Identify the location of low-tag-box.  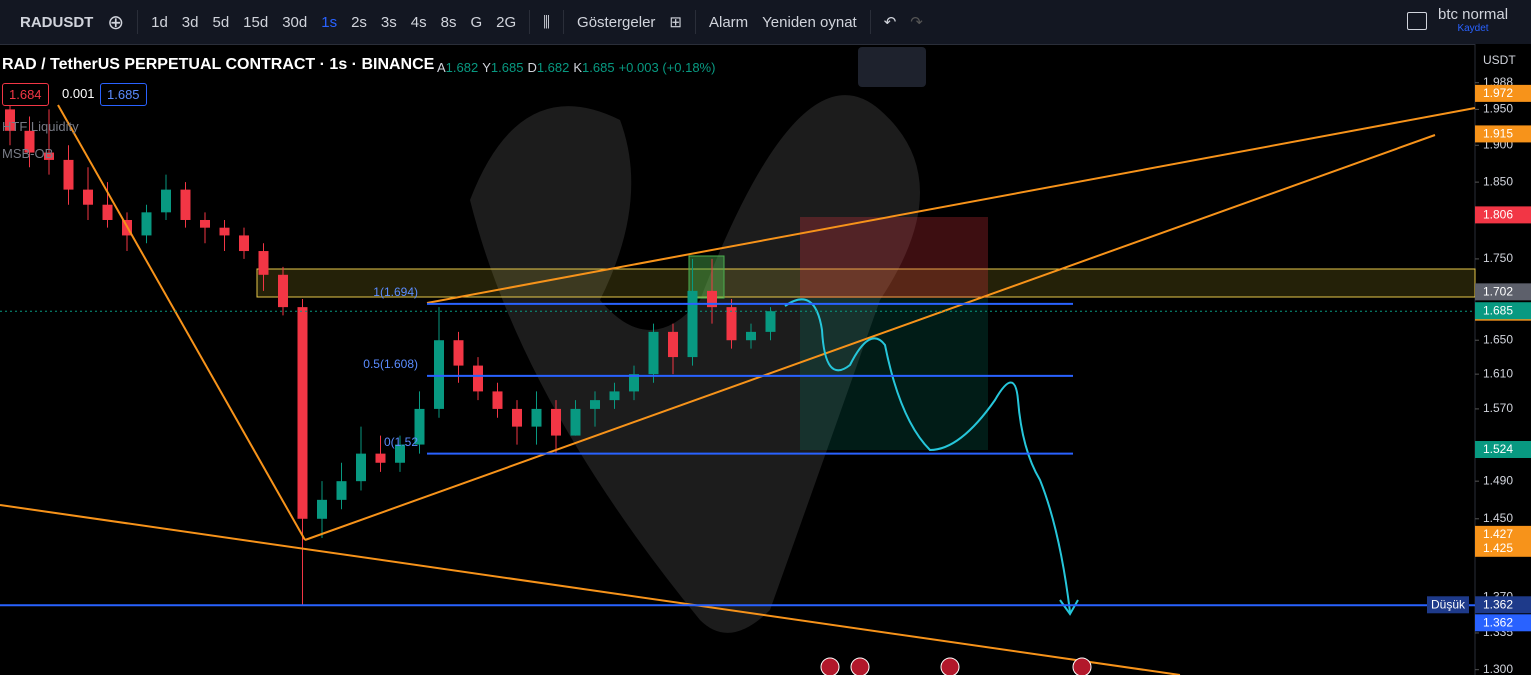
(1448, 605).